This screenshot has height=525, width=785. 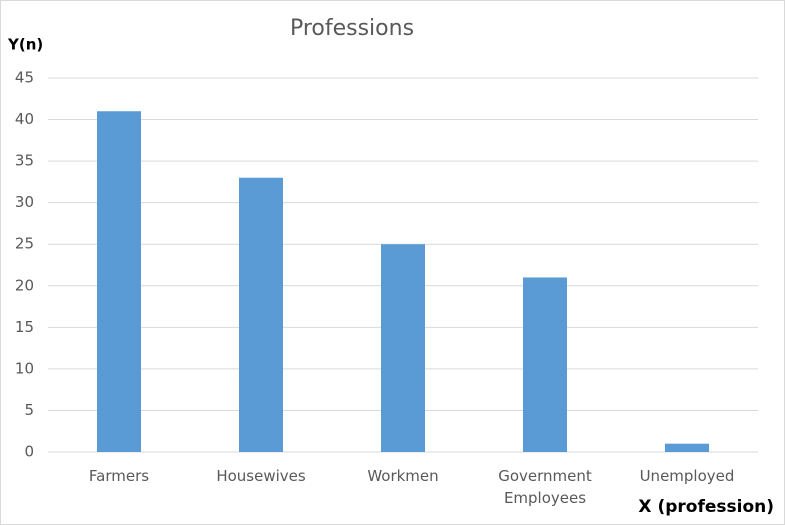 I want to click on x-tick-label: Farmers, so click(x=119, y=476).